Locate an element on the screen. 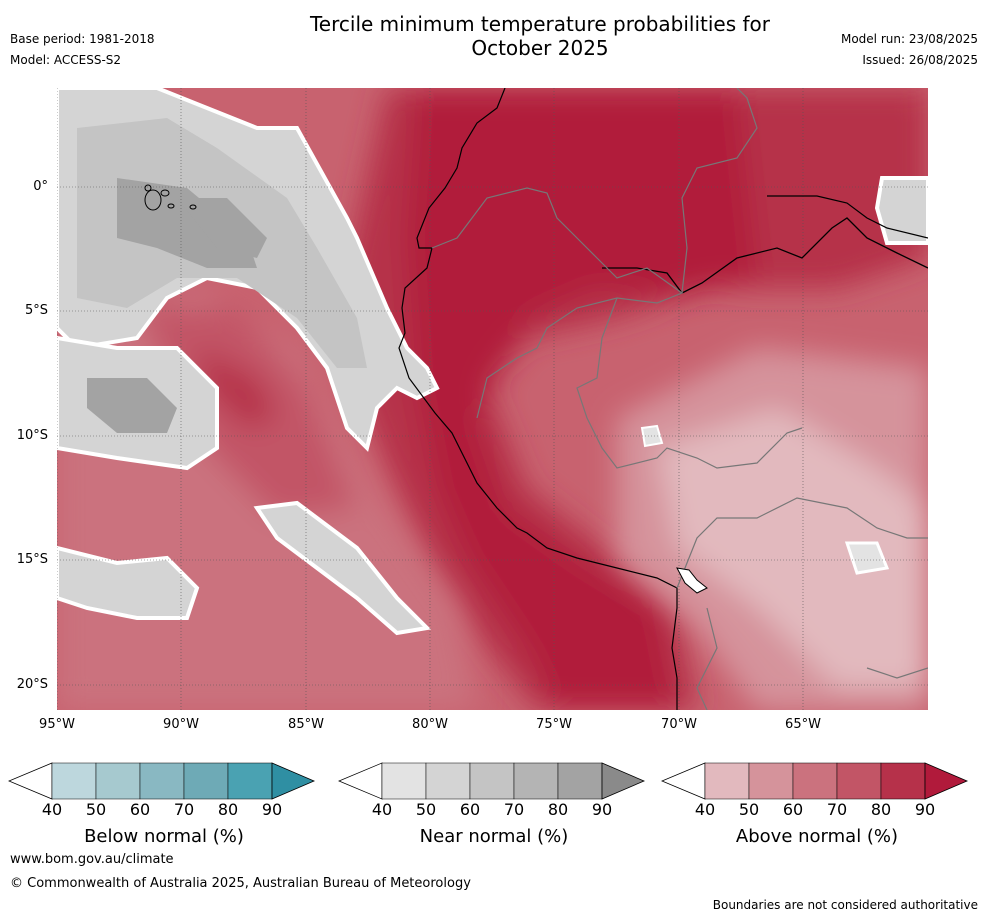 This screenshot has width=988, height=919. near-normal-label: Near normal (%) is located at coordinates (494, 836).